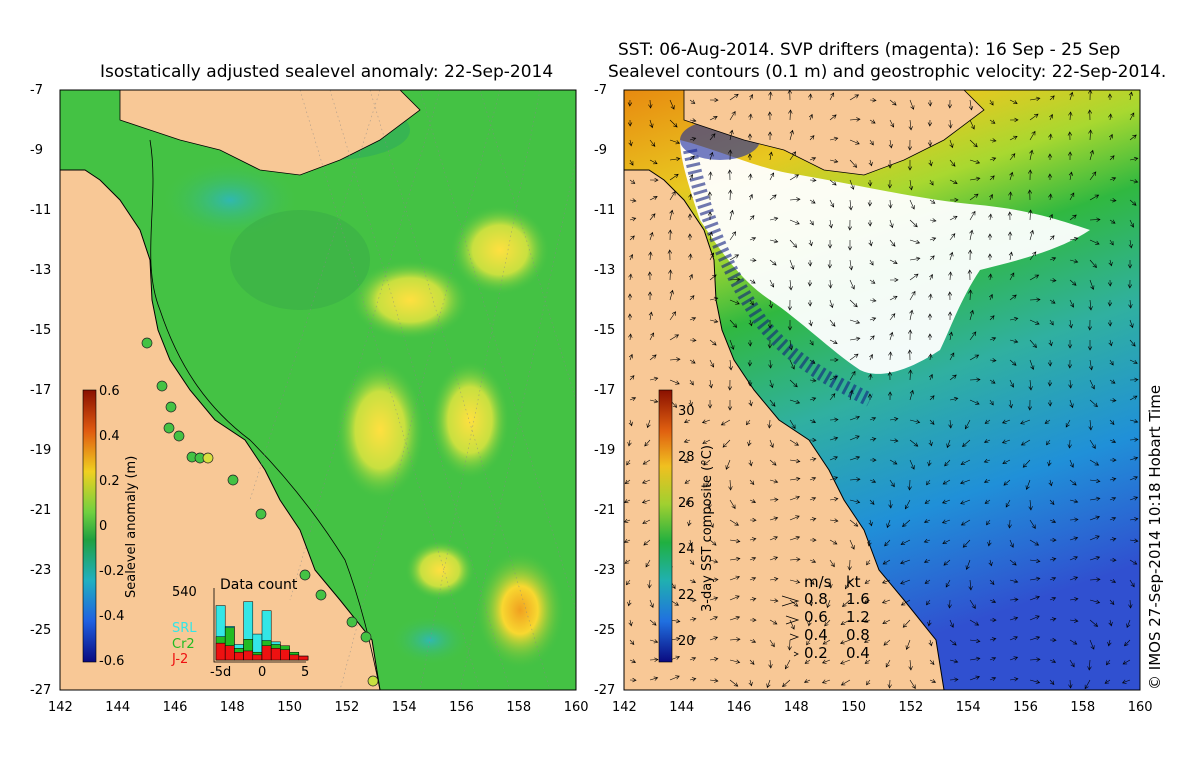  I want to click on hist-x-label-end: 5, so click(305, 672).